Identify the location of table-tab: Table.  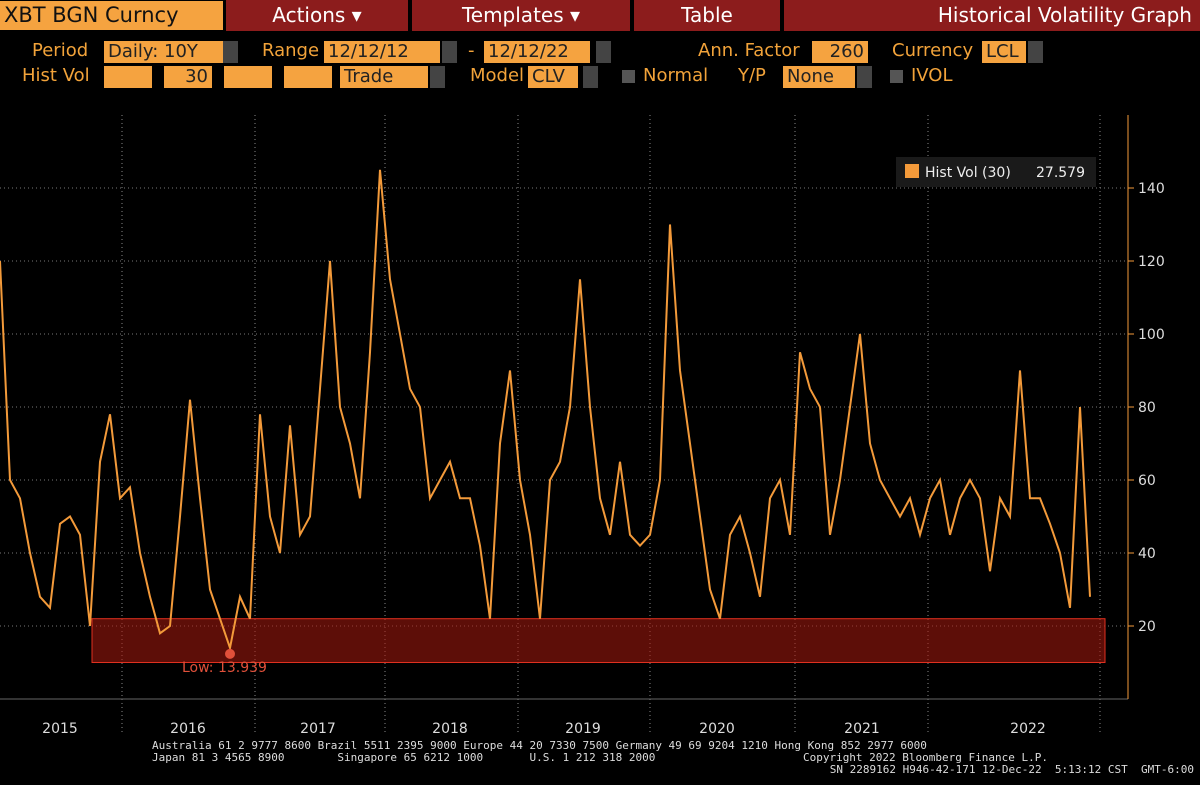
(707, 15).